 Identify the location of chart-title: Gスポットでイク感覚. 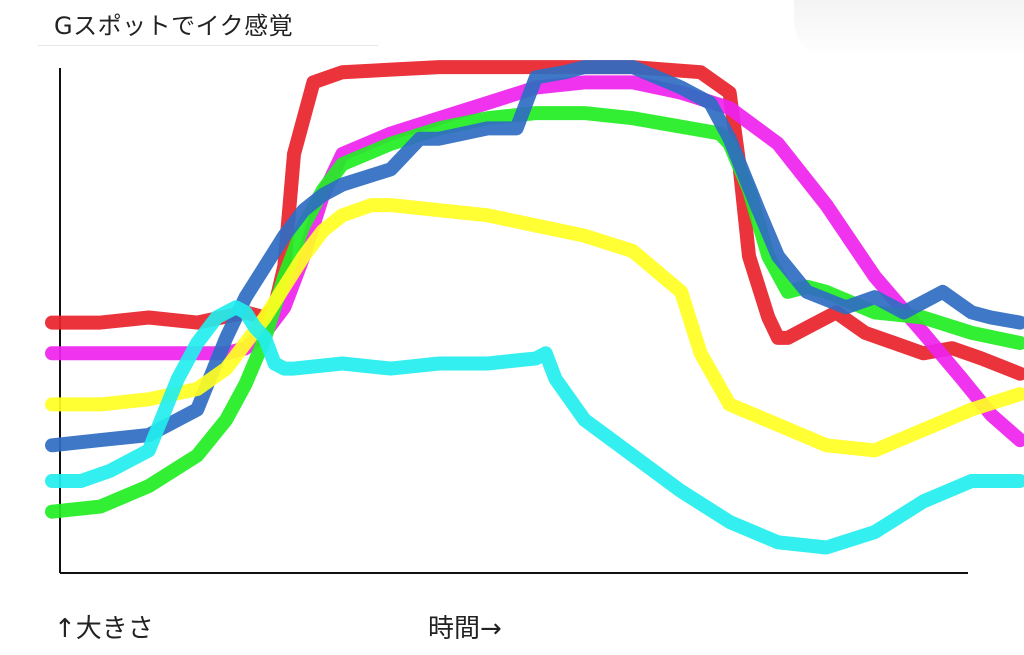
(174, 26).